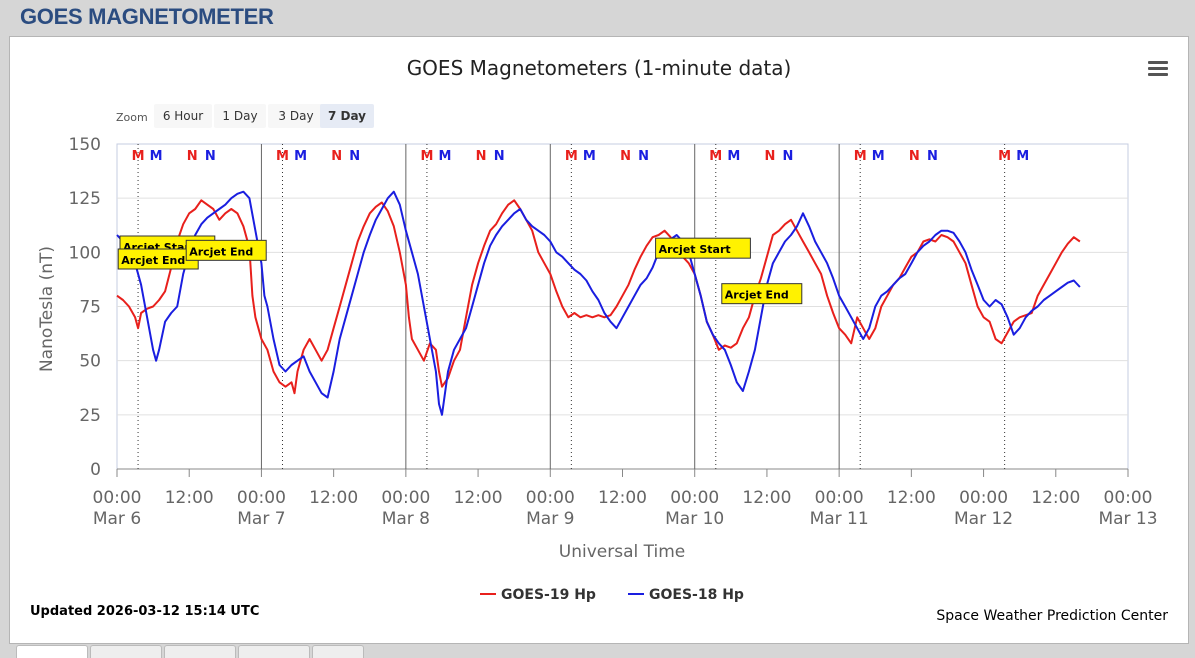  I want to click on y-tick-label: 100, so click(85, 253).